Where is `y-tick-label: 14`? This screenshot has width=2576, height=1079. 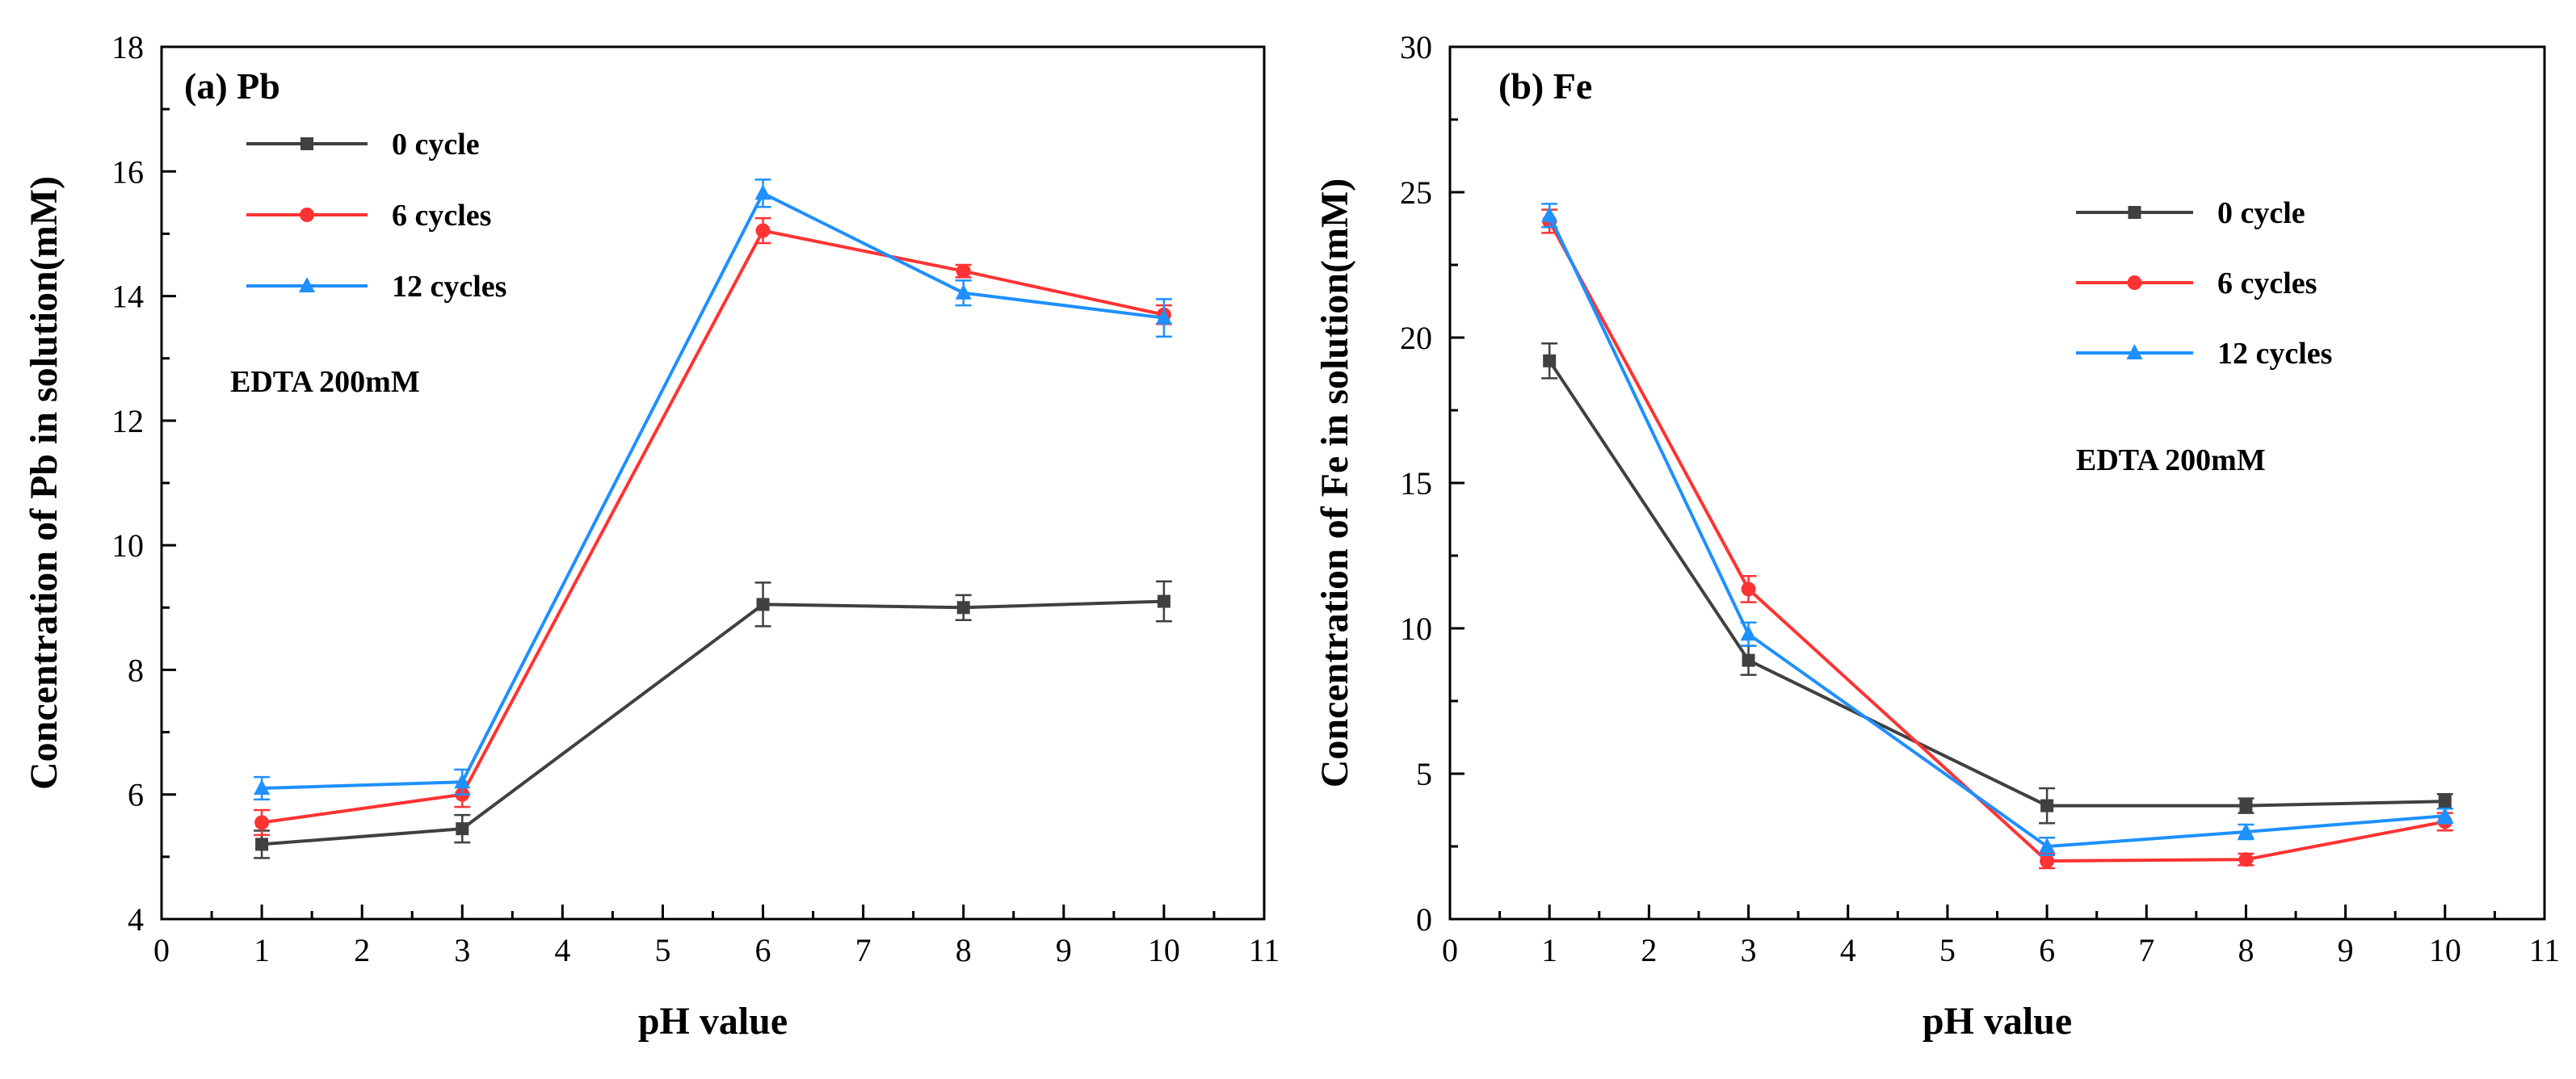 y-tick-label: 14 is located at coordinates (128, 297).